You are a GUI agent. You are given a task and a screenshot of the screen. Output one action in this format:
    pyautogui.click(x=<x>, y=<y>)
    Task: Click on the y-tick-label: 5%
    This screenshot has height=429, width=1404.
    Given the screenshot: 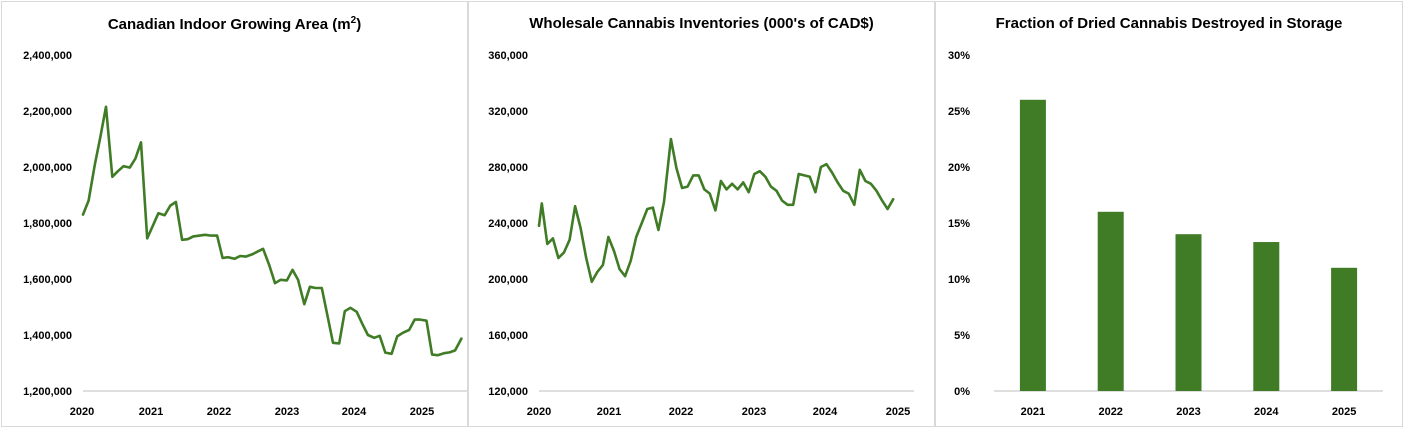 What is the action you would take?
    pyautogui.click(x=962, y=336)
    